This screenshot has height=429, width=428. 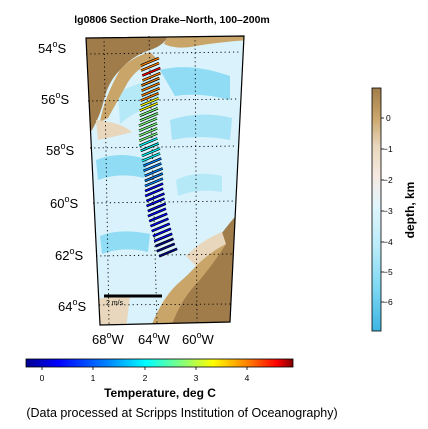 What do you see at coordinates (388, 118) in the screenshot?
I see `depth-tick-0: 0` at bounding box center [388, 118].